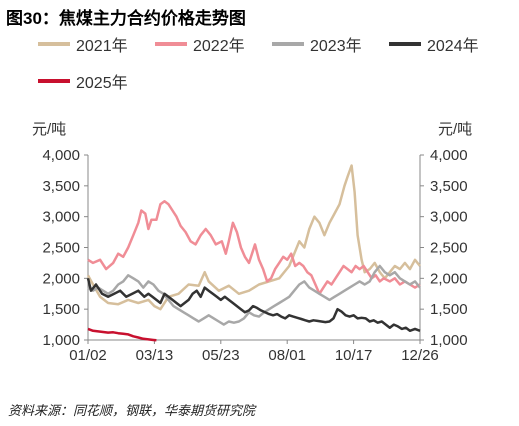  I want to click on y-tick-label-right: 2,500, so click(449, 248).